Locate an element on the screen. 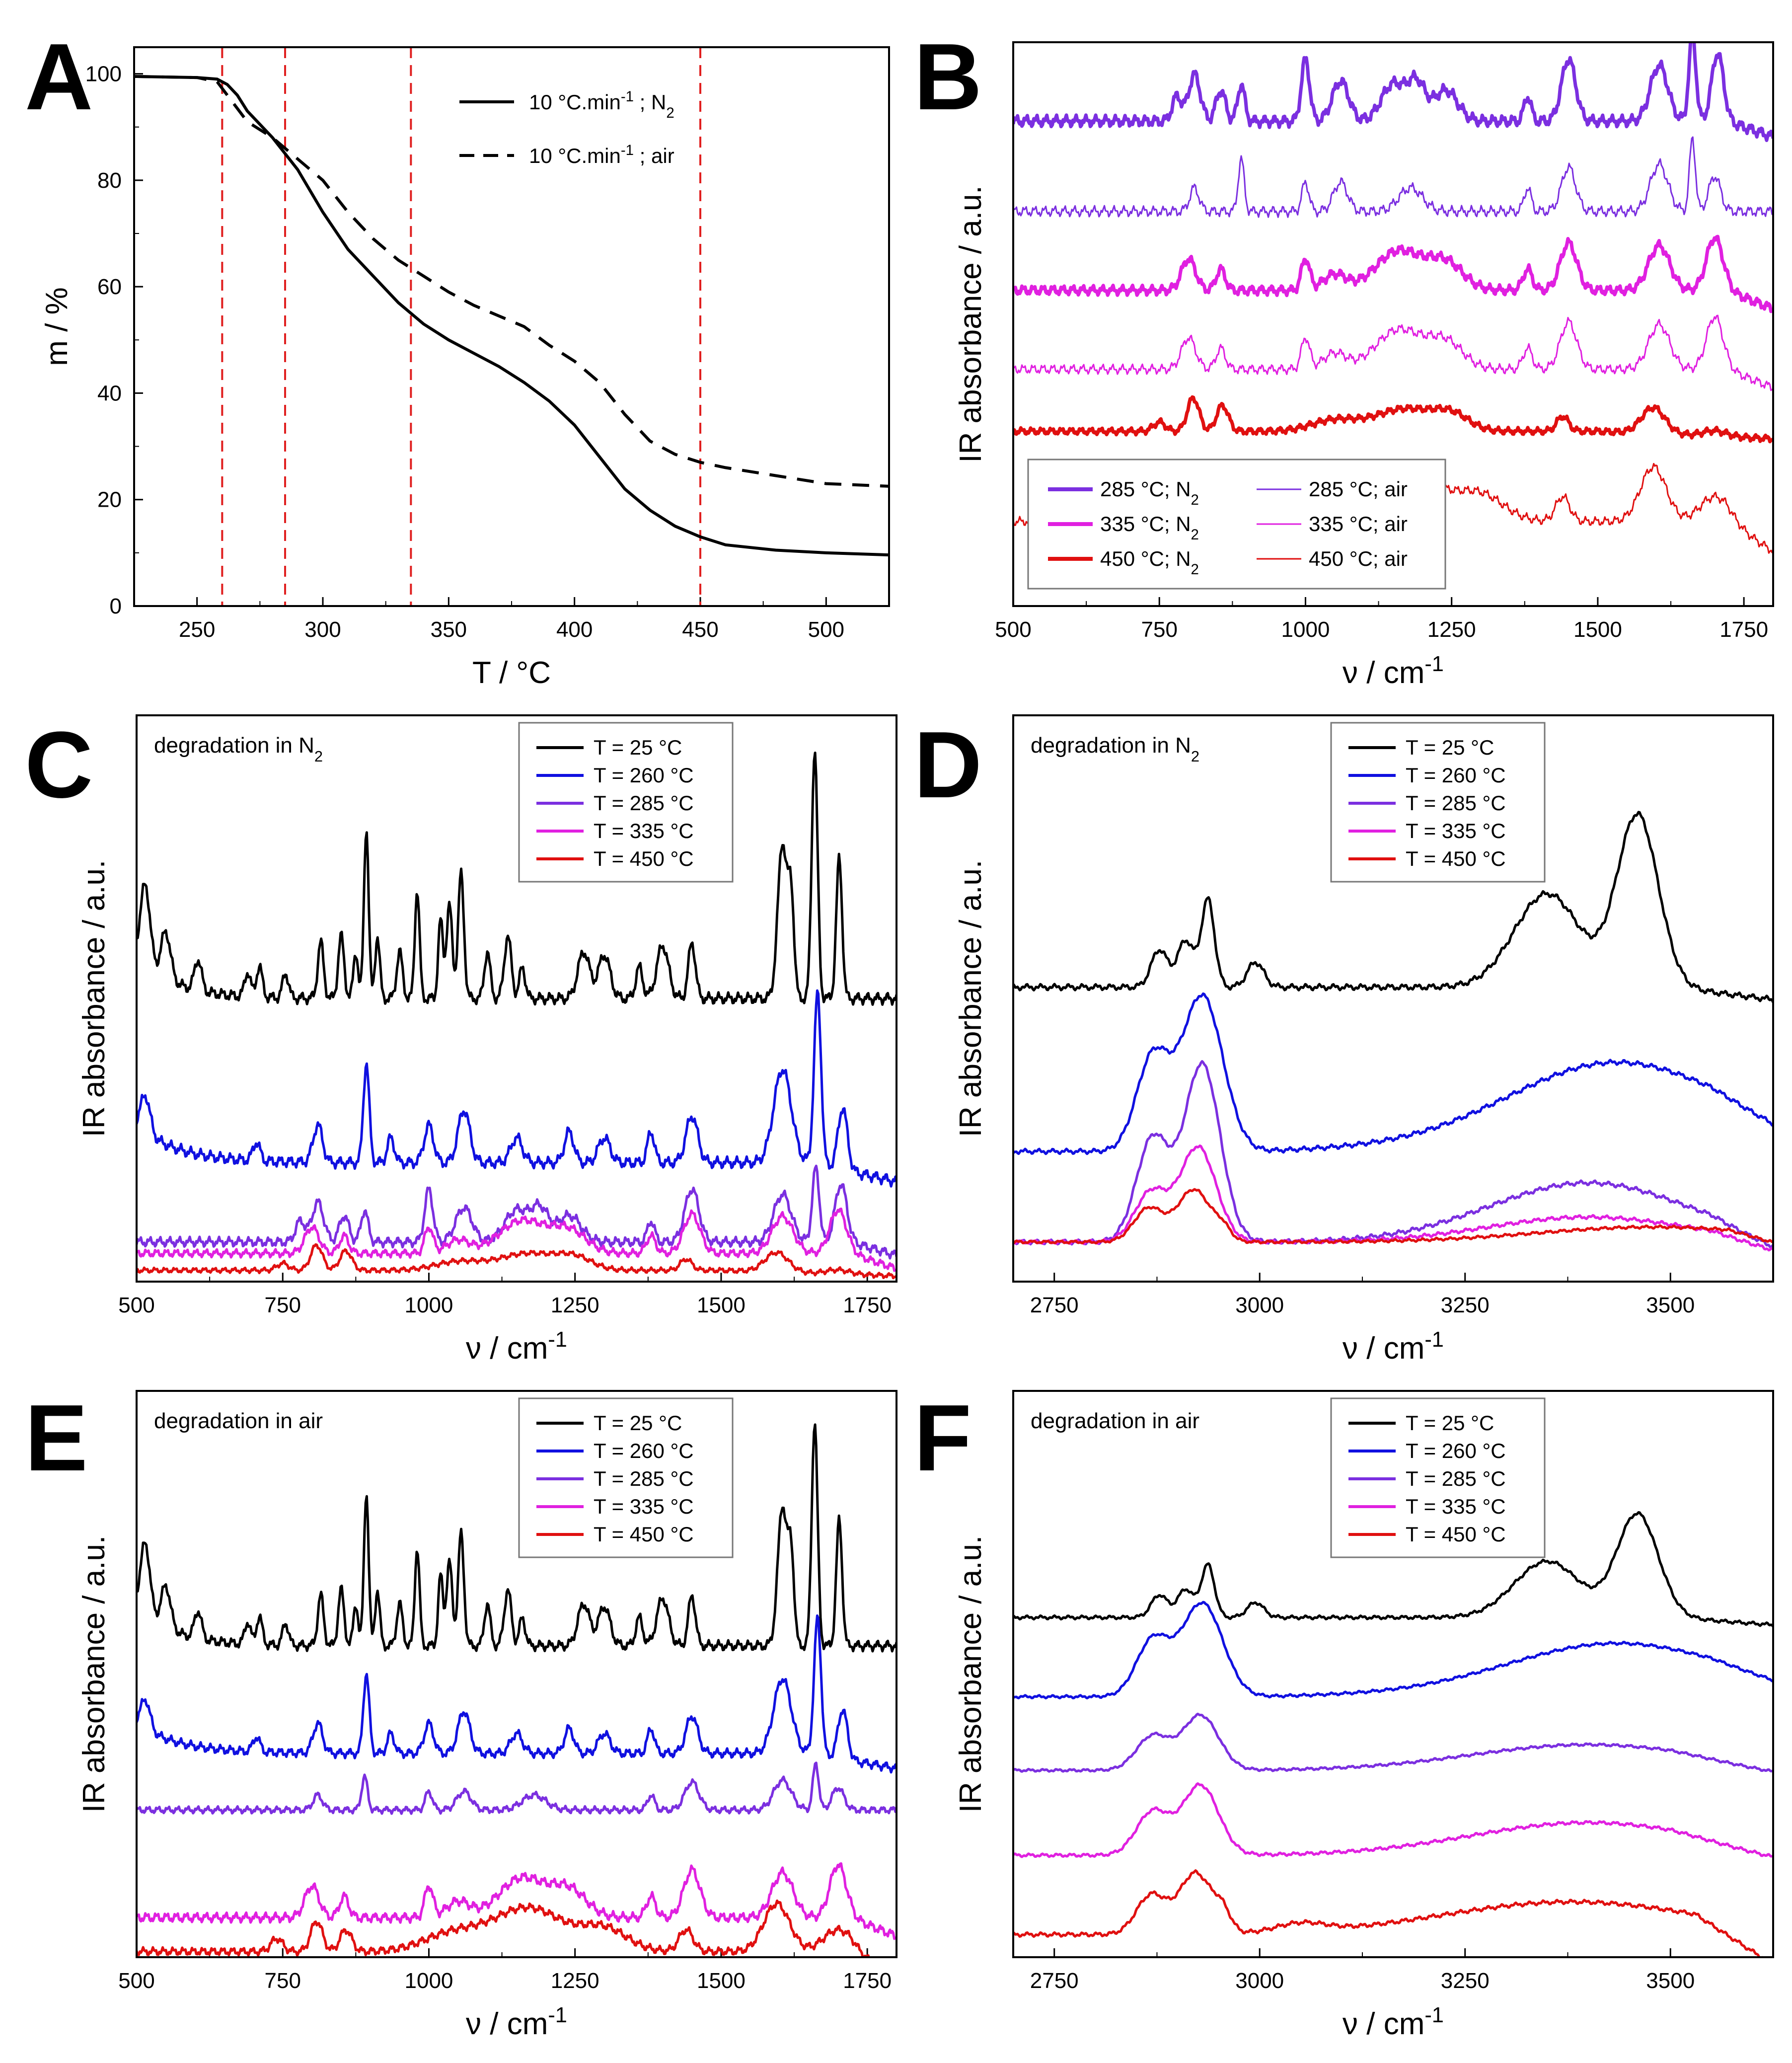  panel-a-ylabel: m / % is located at coordinates (57, 326).